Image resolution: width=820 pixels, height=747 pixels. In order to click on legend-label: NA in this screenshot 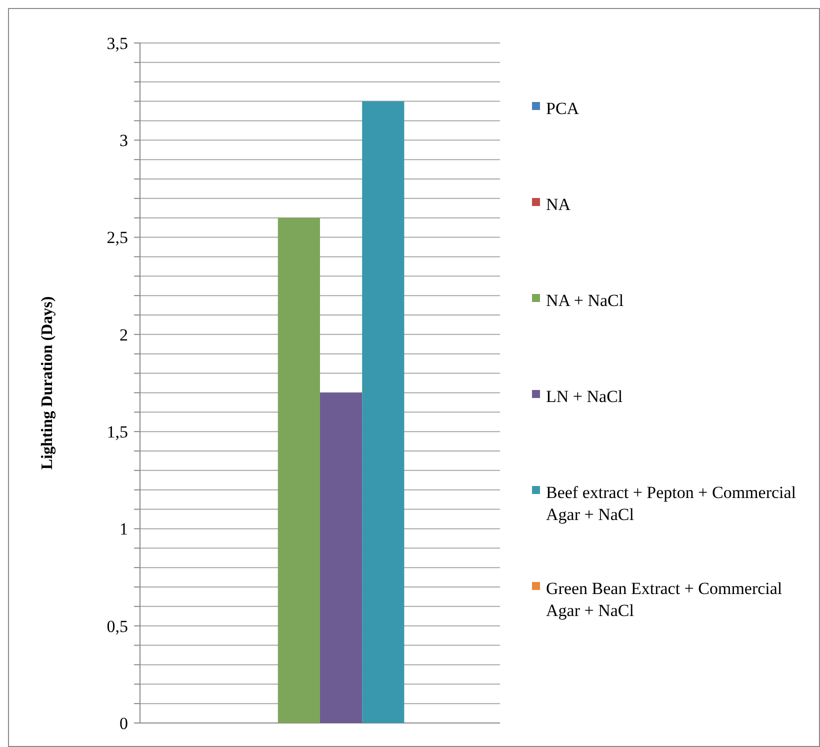, I will do `click(559, 204)`.